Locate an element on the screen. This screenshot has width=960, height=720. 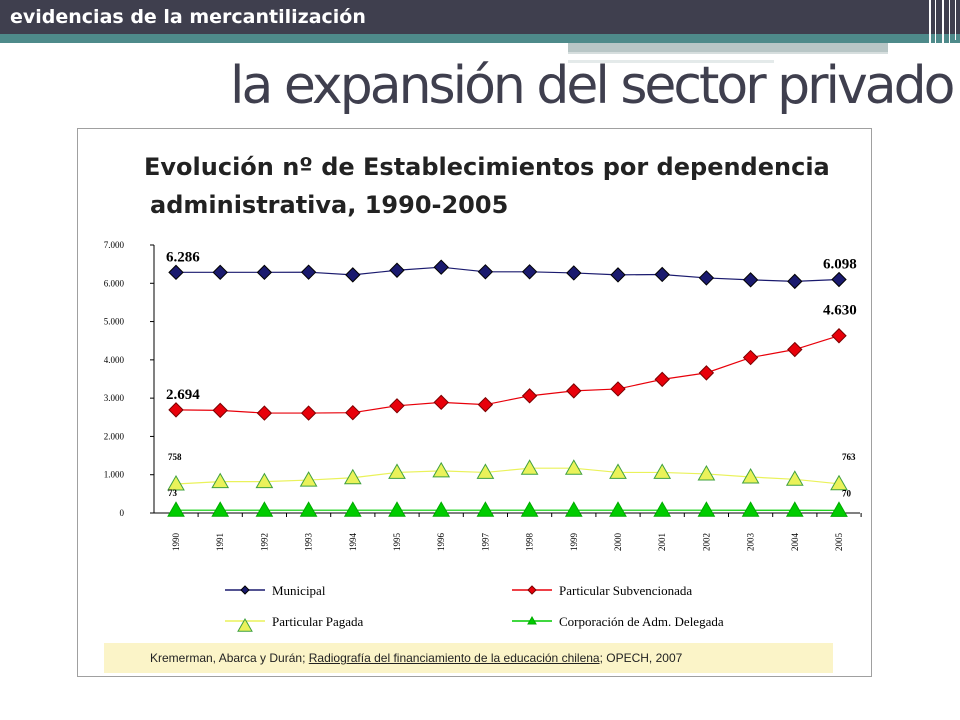
source-authors: Kremerman, Abarca y Durán; is located at coordinates (229, 658).